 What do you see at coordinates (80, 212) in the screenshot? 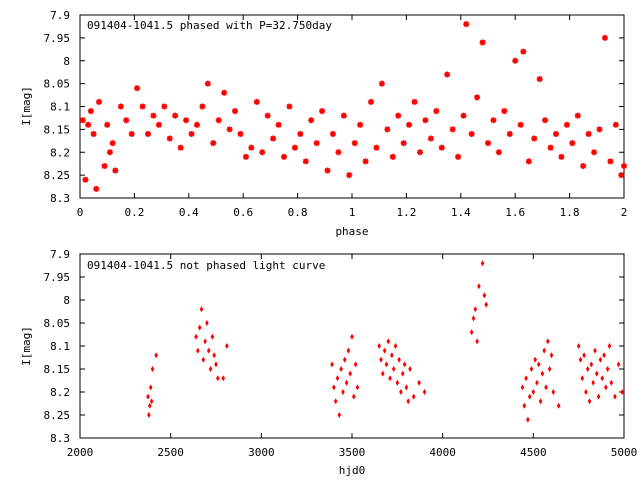
I see `x-tick-label: 0` at bounding box center [80, 212].